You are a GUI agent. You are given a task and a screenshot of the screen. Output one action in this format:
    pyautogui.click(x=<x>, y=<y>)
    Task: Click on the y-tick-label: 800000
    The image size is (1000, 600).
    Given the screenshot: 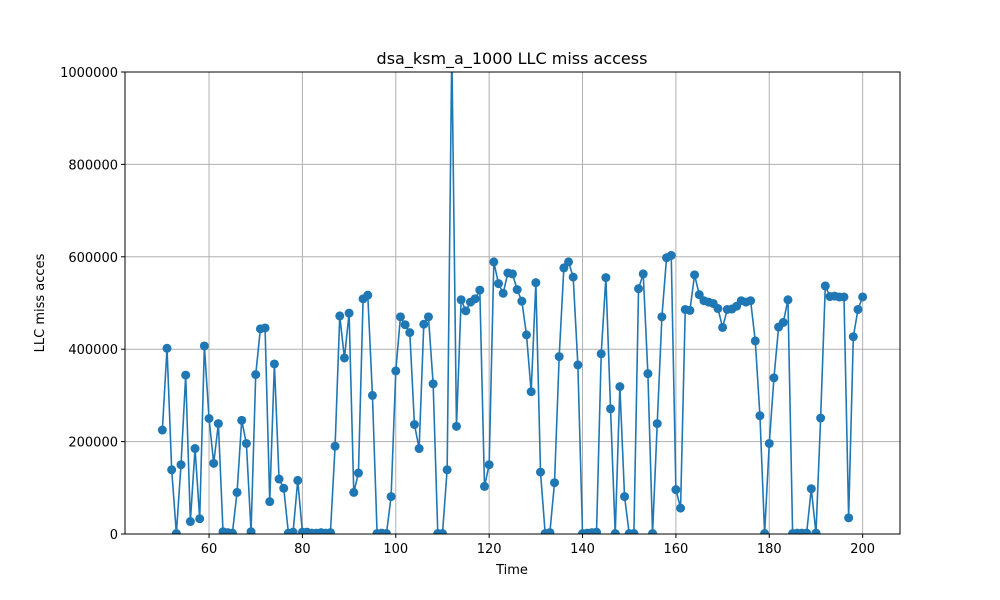 What is the action you would take?
    pyautogui.click(x=93, y=165)
    